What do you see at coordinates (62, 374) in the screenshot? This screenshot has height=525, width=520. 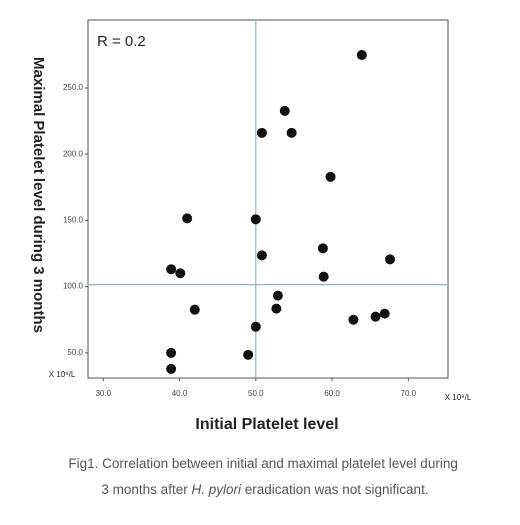 I see `y-unit: X 10⁹/L` at bounding box center [62, 374].